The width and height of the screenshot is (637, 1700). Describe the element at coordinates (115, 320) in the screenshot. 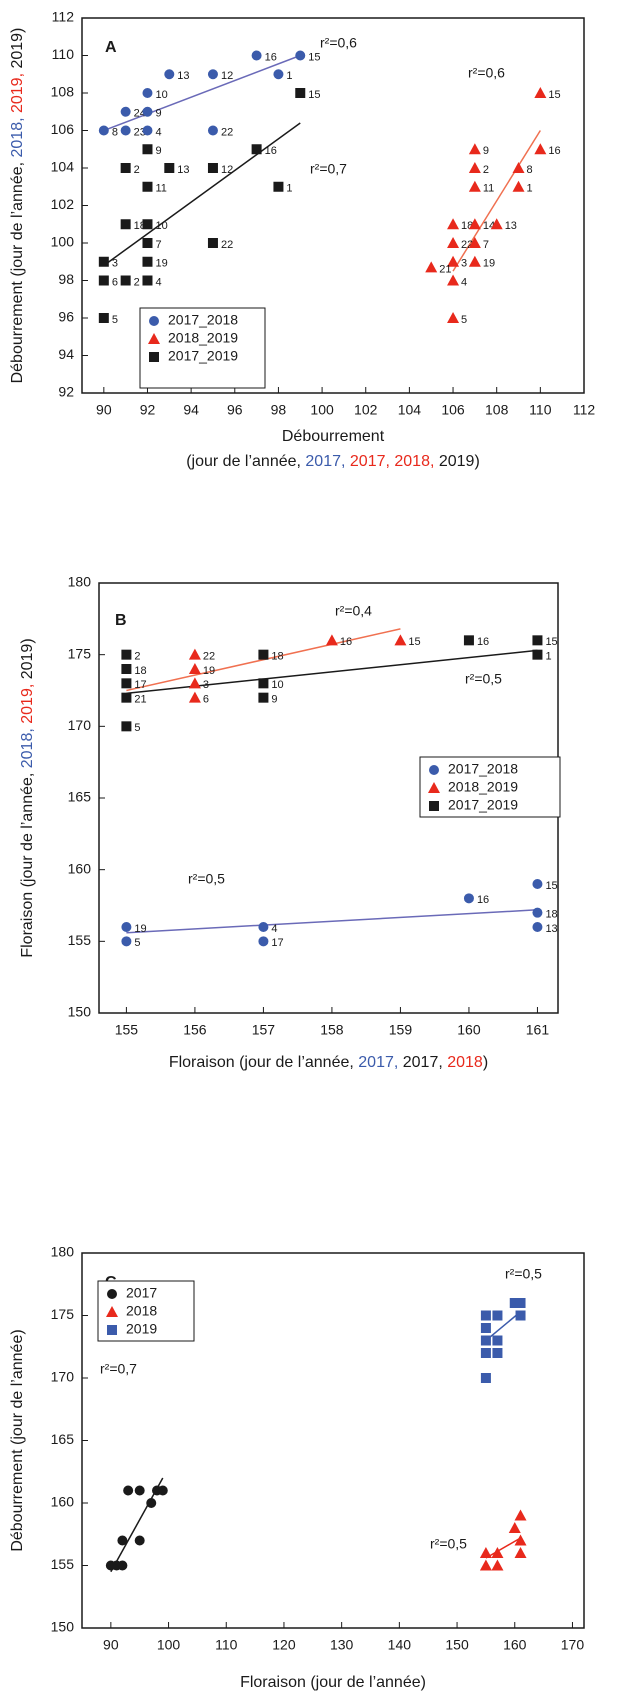

I see `point-label: 5` at that location.